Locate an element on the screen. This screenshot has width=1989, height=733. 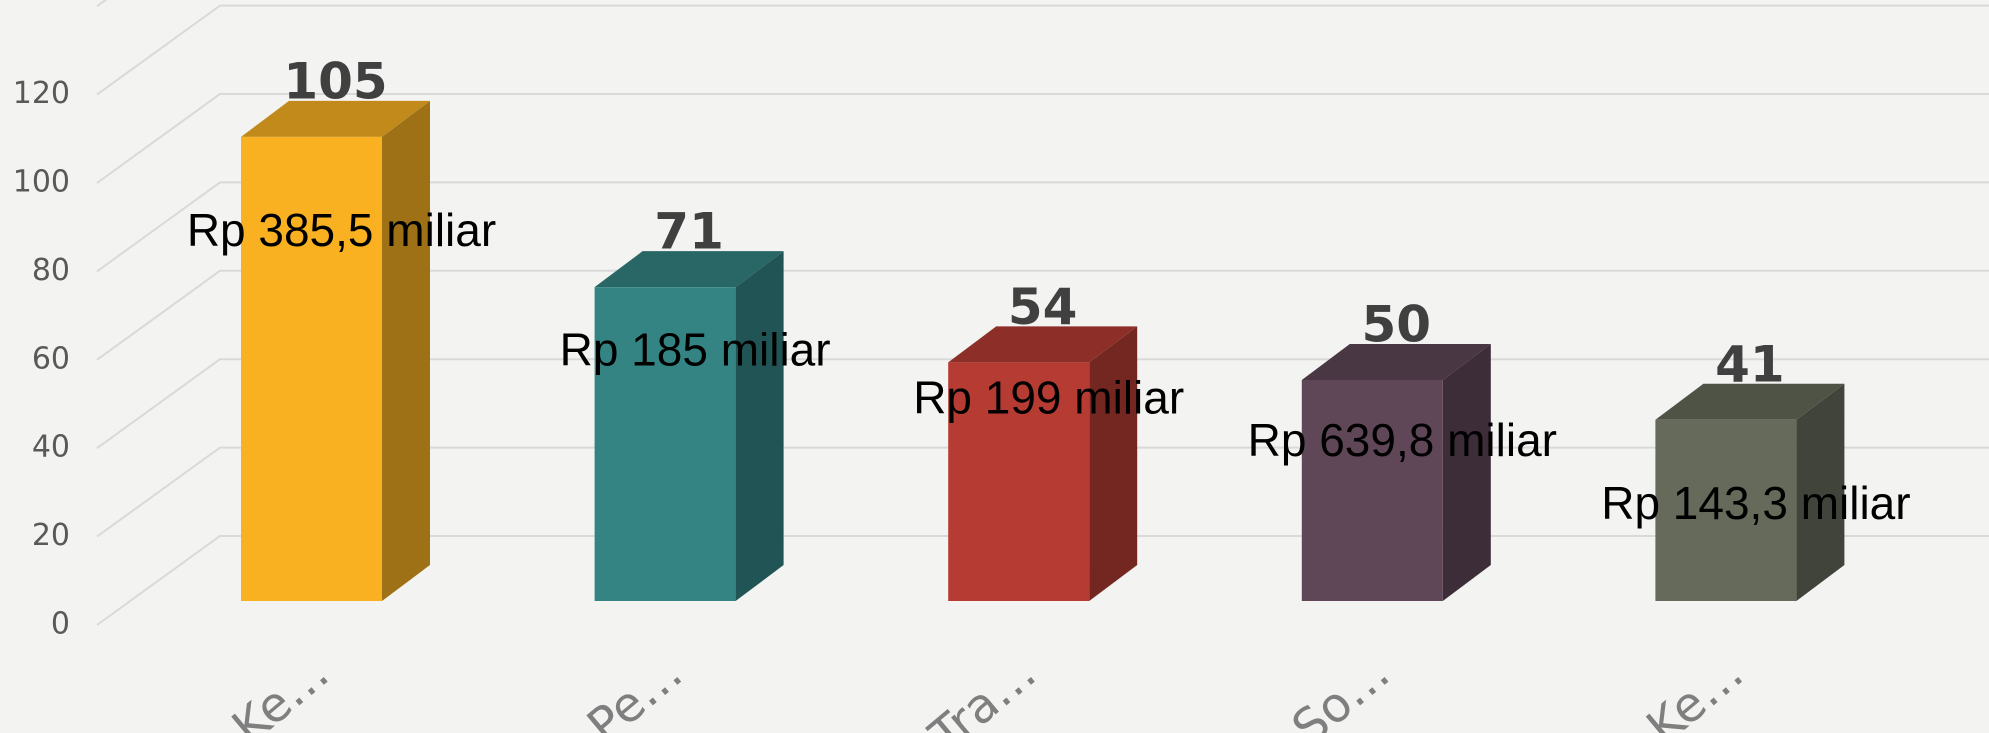
annotation: Rp 385,5 miliar is located at coordinates (341, 230).